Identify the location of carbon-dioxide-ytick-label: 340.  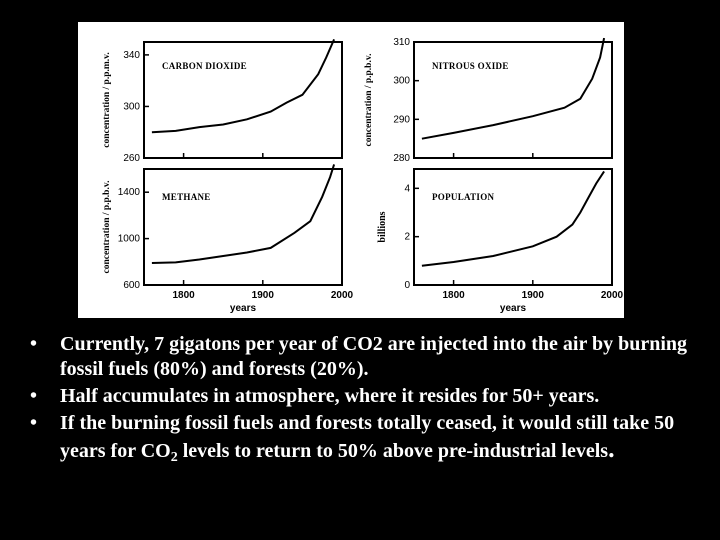
(131, 55).